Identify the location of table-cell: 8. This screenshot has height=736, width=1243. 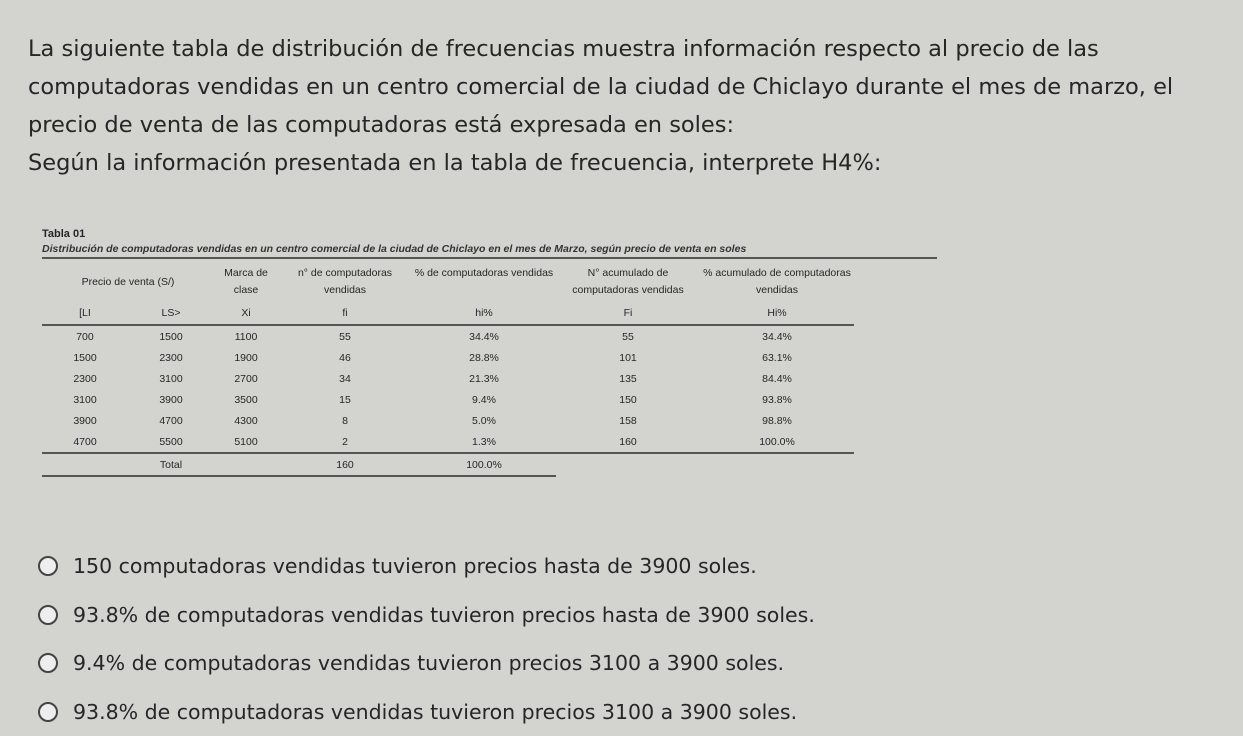
(345, 420).